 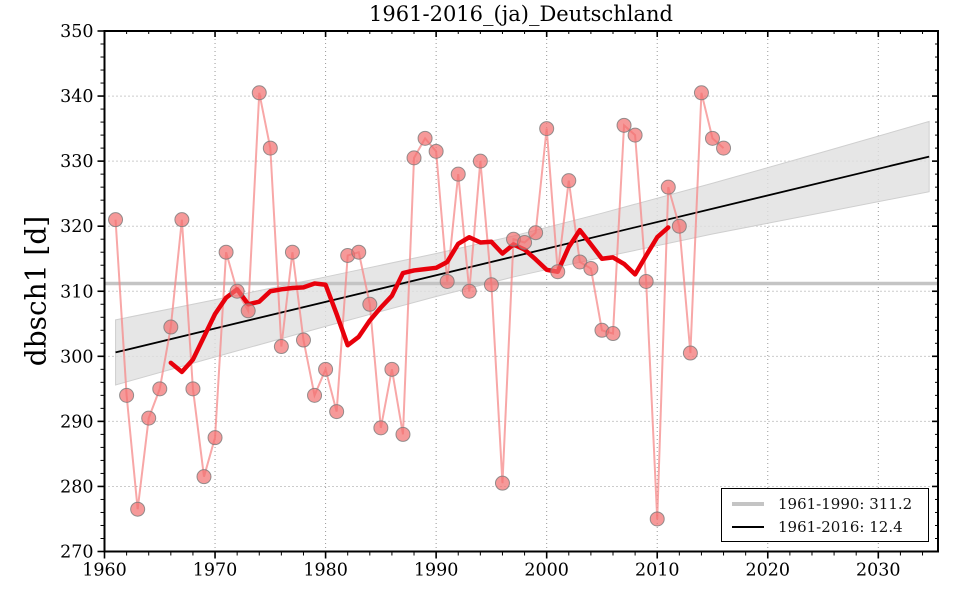 What do you see at coordinates (337, 412) in the screenshot?
I see `data-point-1981` at bounding box center [337, 412].